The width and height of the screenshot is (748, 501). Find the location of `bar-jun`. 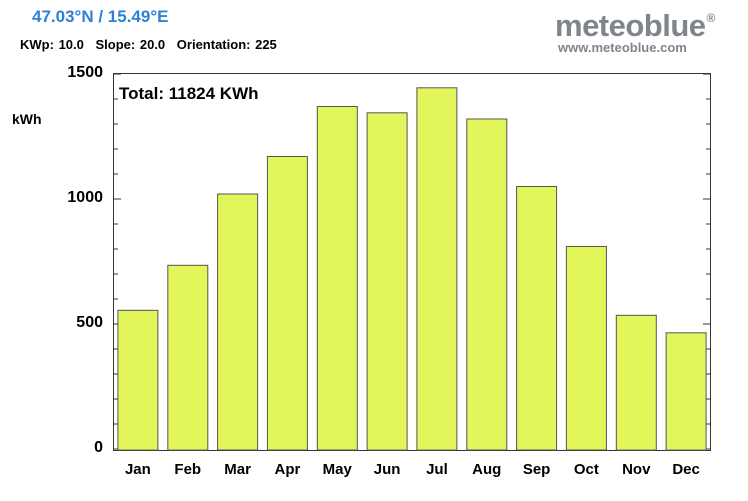

bar-jun is located at coordinates (387, 281).